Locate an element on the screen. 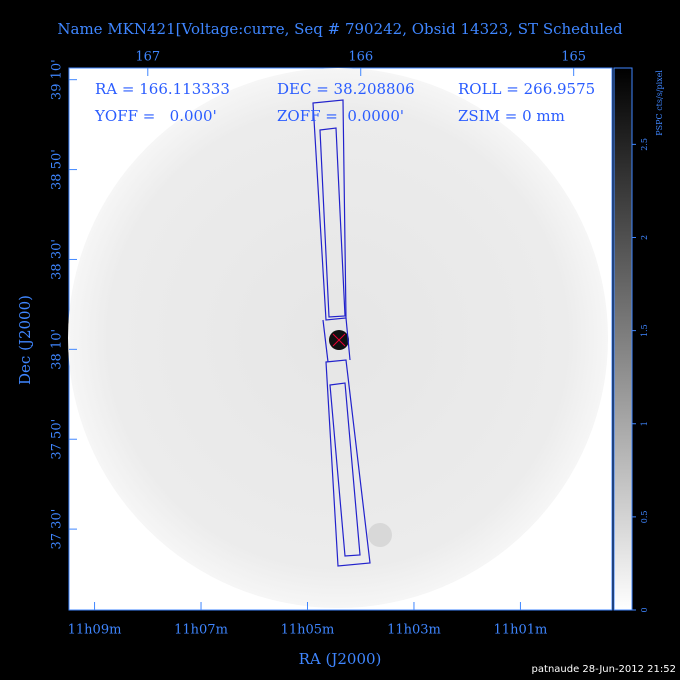 The image size is (680, 680). x-tick-label: 11h05m is located at coordinates (308, 630).